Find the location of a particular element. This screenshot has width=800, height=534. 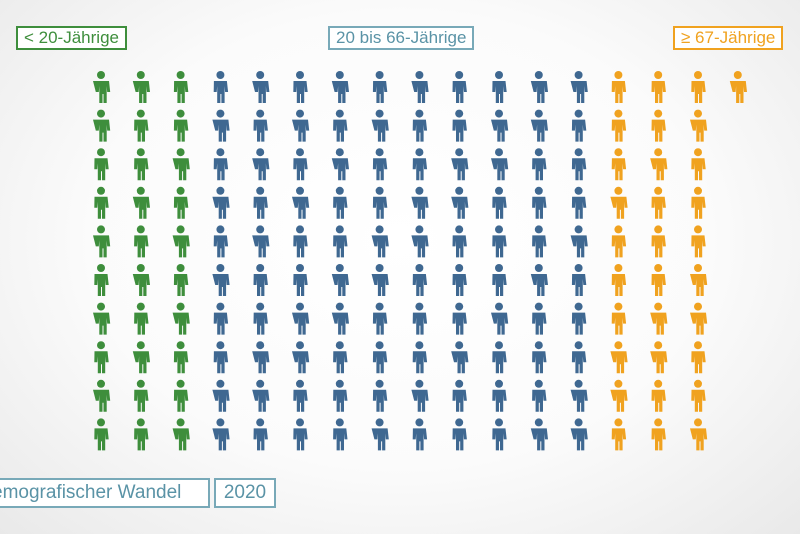

caption-title: emografischer Wandel is located at coordinates (105, 493).